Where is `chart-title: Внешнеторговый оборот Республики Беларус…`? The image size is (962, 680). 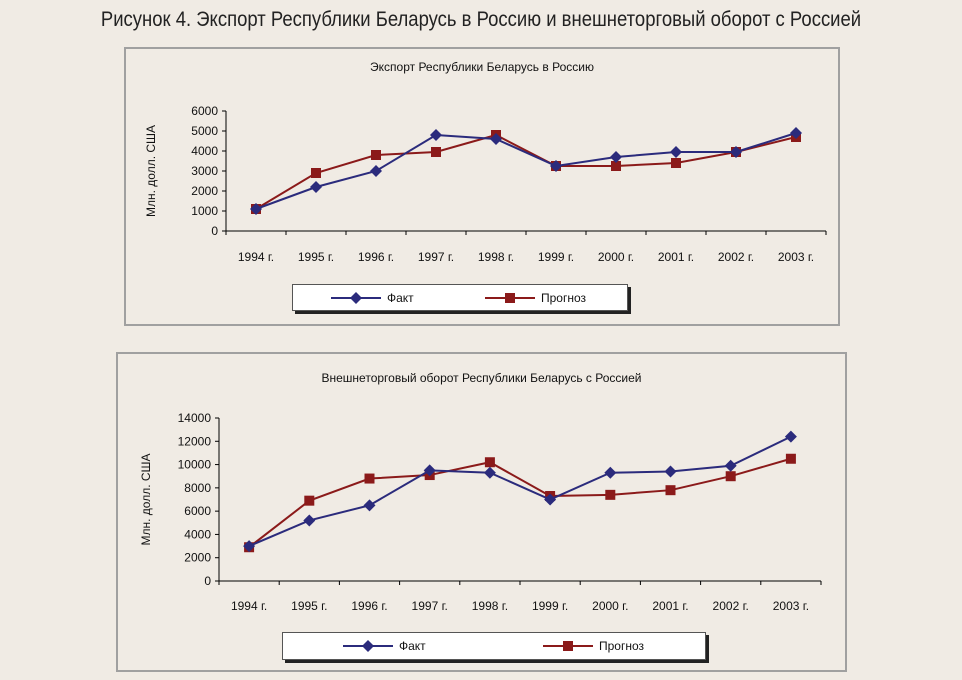
chart-title: Внешнеторговый оборот Республики Беларус… is located at coordinates (481, 378).